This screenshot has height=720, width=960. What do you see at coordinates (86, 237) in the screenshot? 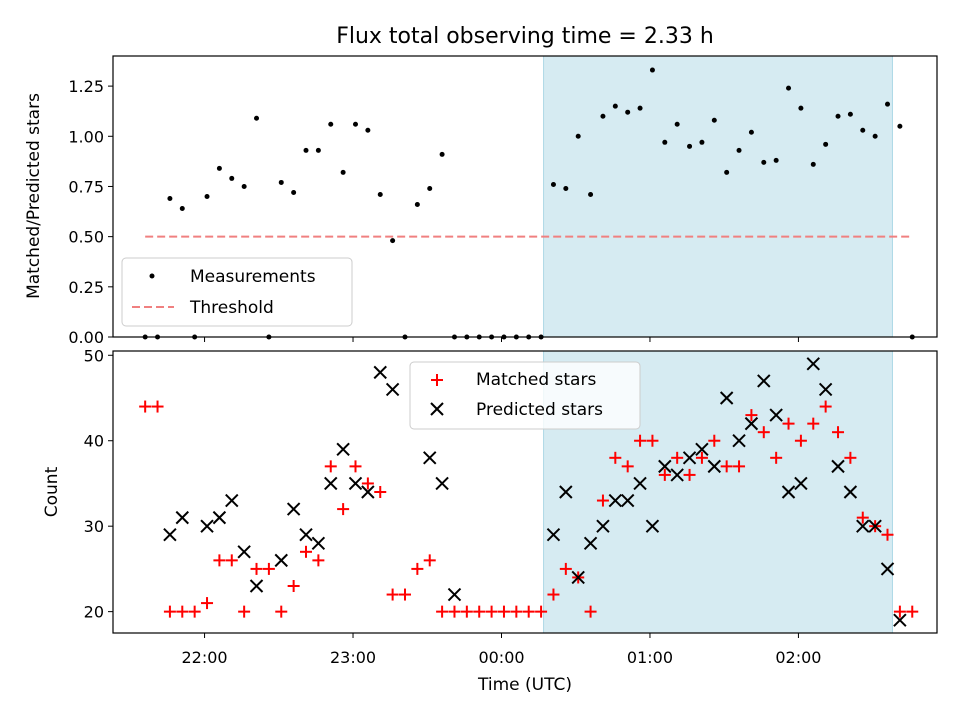
I see `y-tick-label: 0.50` at bounding box center [86, 237].